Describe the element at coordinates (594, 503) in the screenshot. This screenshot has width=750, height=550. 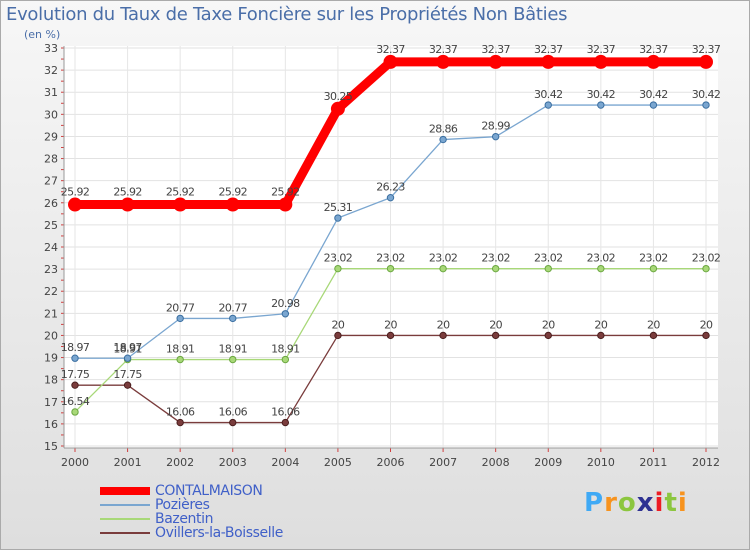
I see `logo-letter: P` at that location.